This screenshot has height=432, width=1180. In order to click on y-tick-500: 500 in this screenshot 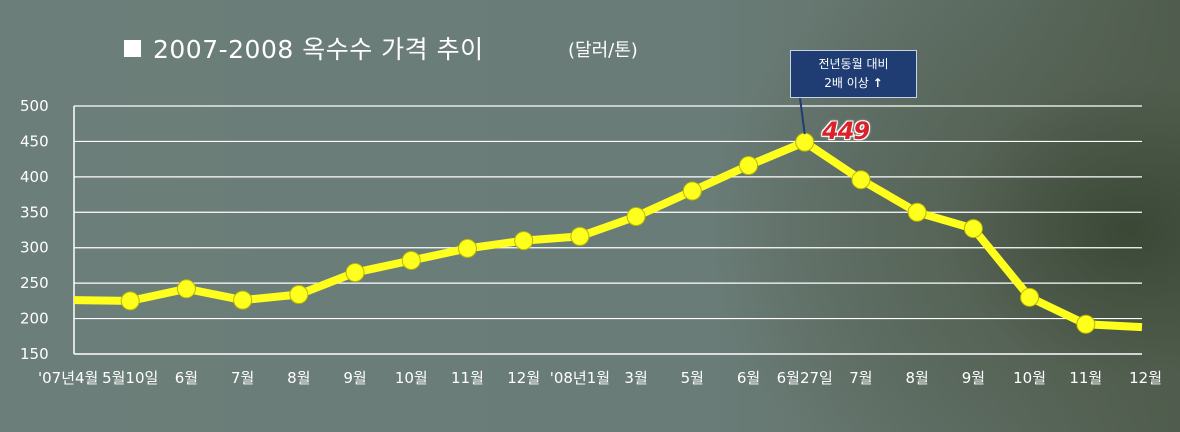, I will do `click(34, 106)`.